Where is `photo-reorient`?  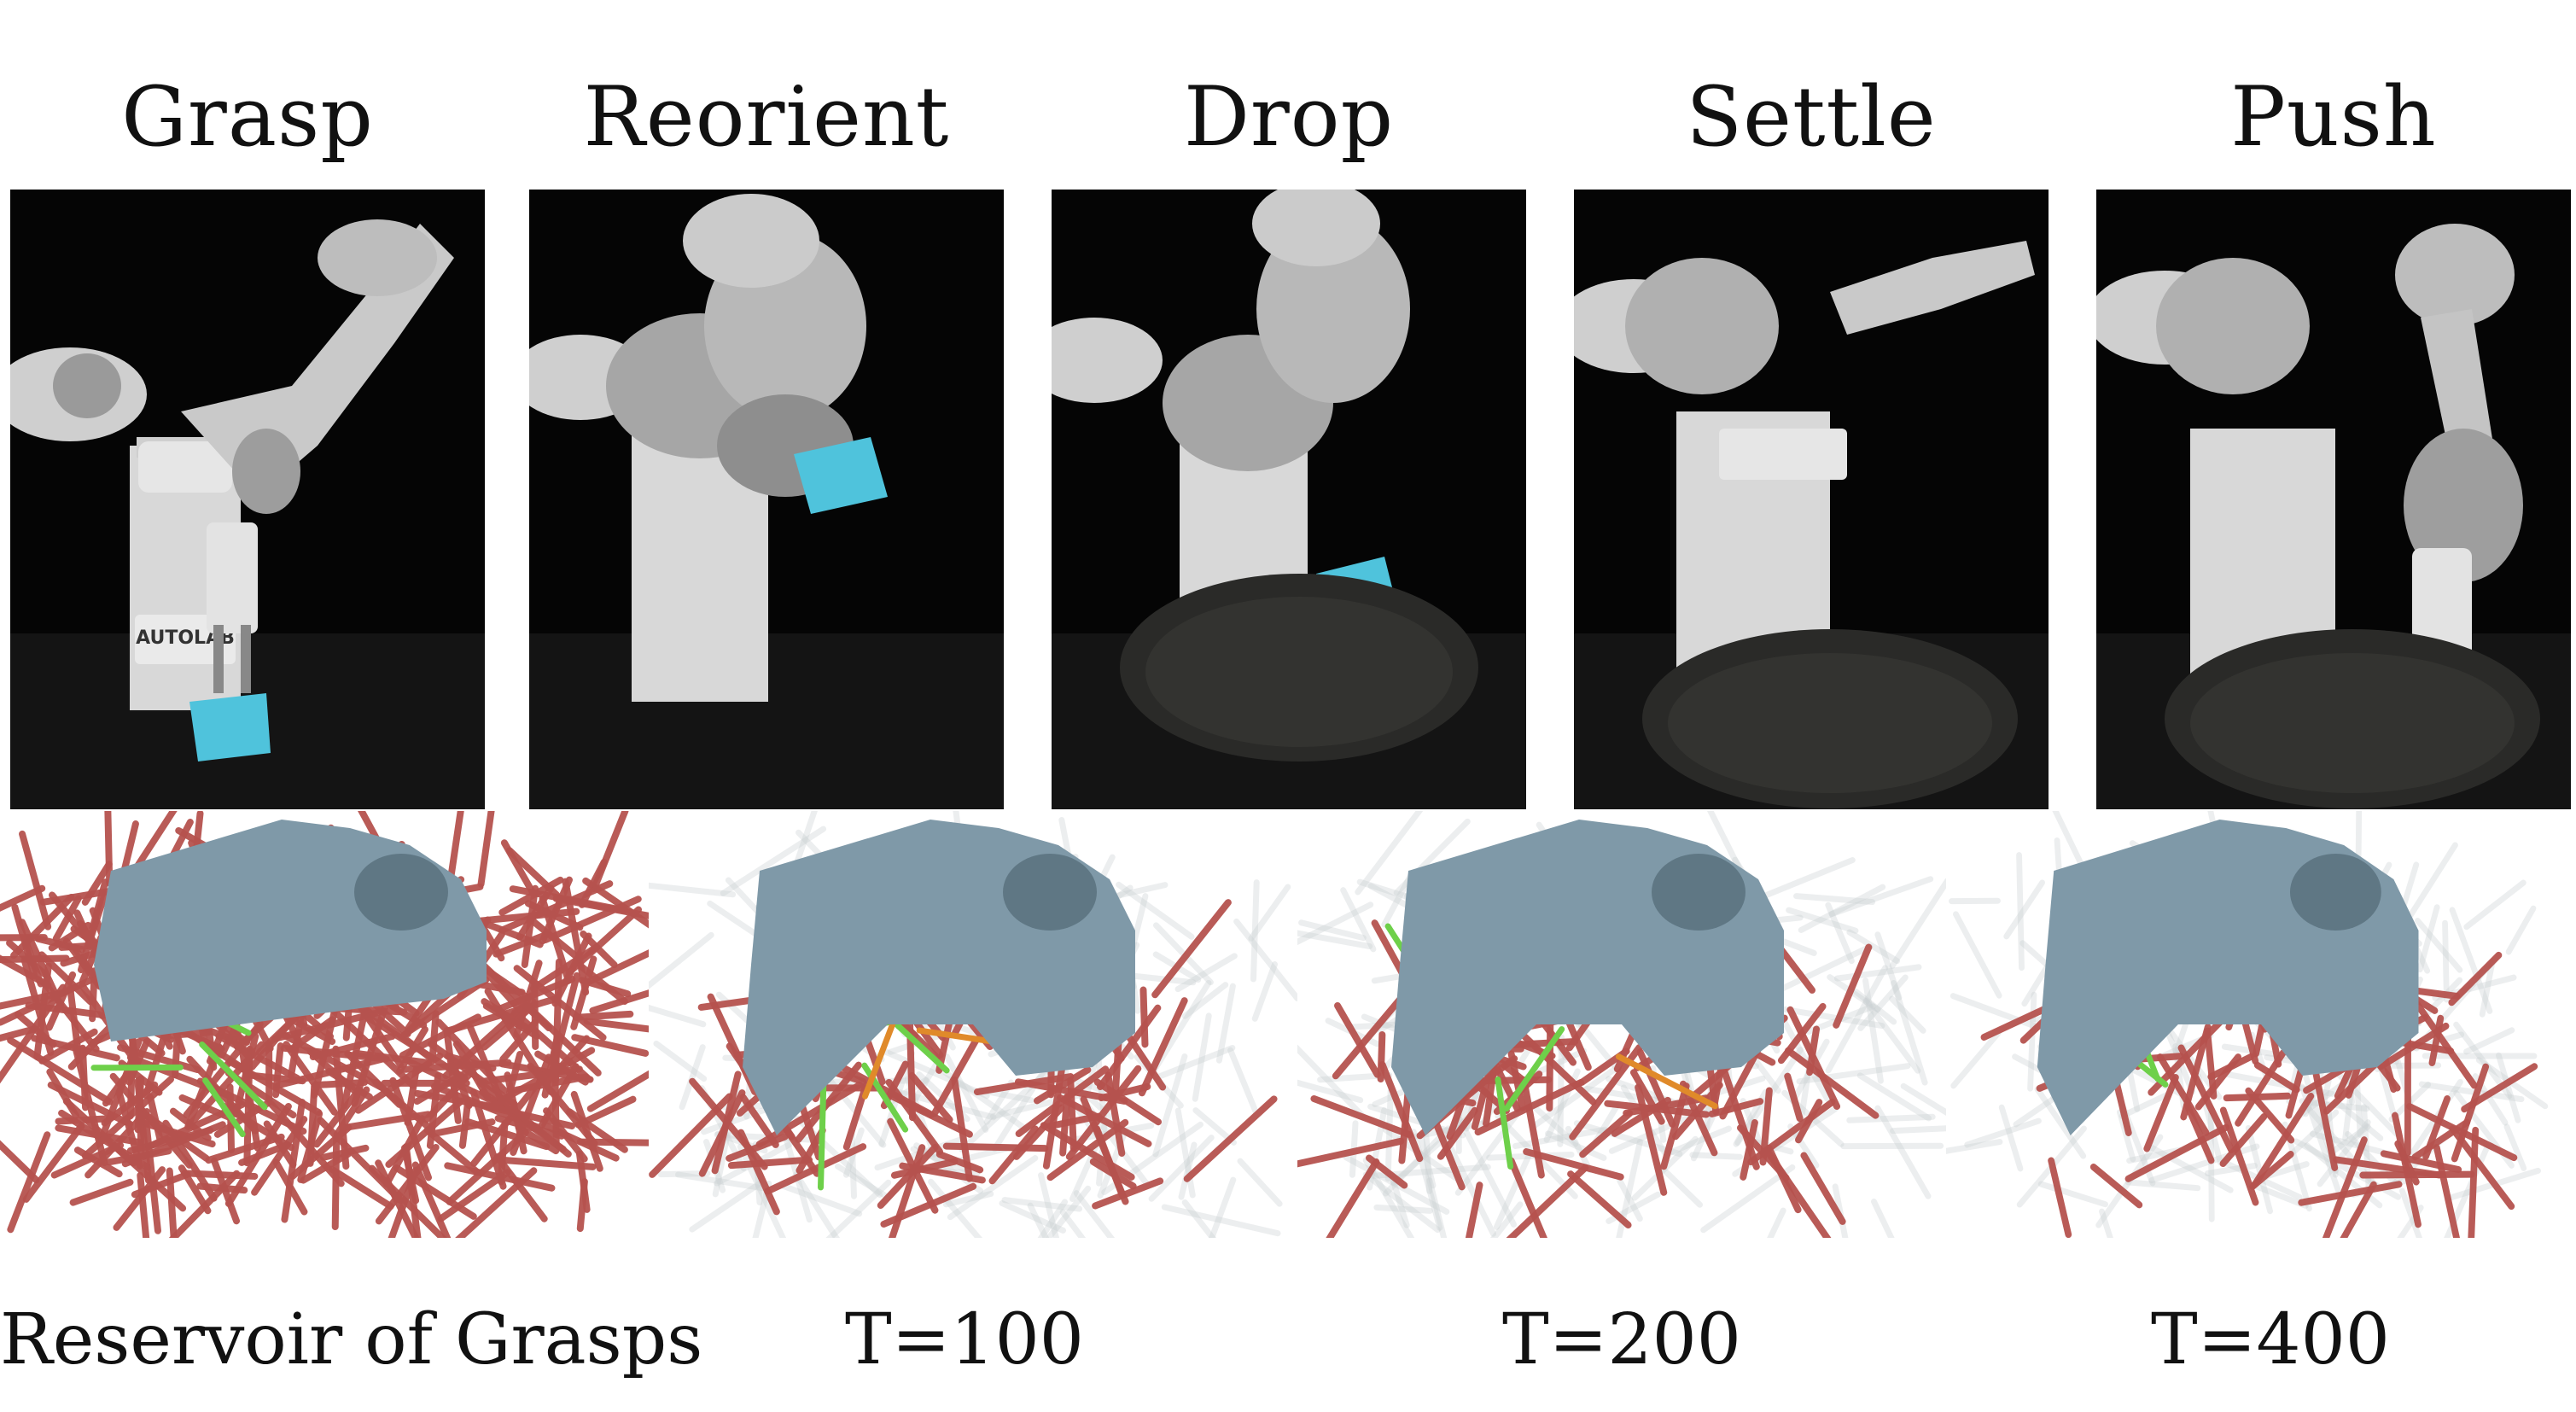 photo-reorient is located at coordinates (766, 499).